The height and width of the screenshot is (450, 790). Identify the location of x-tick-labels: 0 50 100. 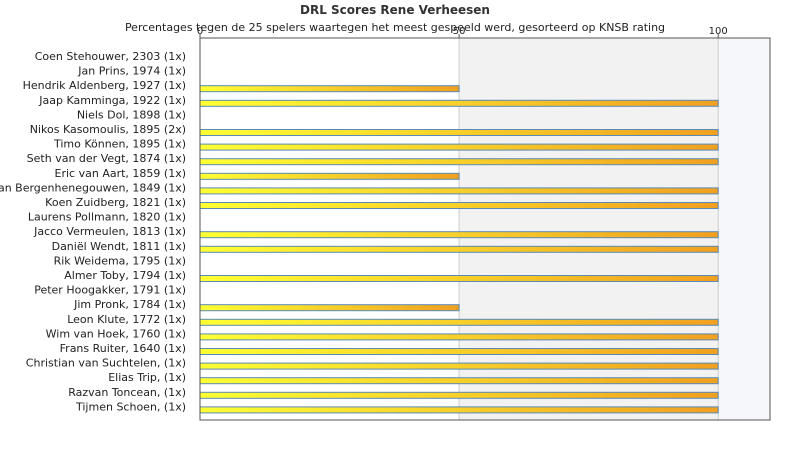
(462, 31).